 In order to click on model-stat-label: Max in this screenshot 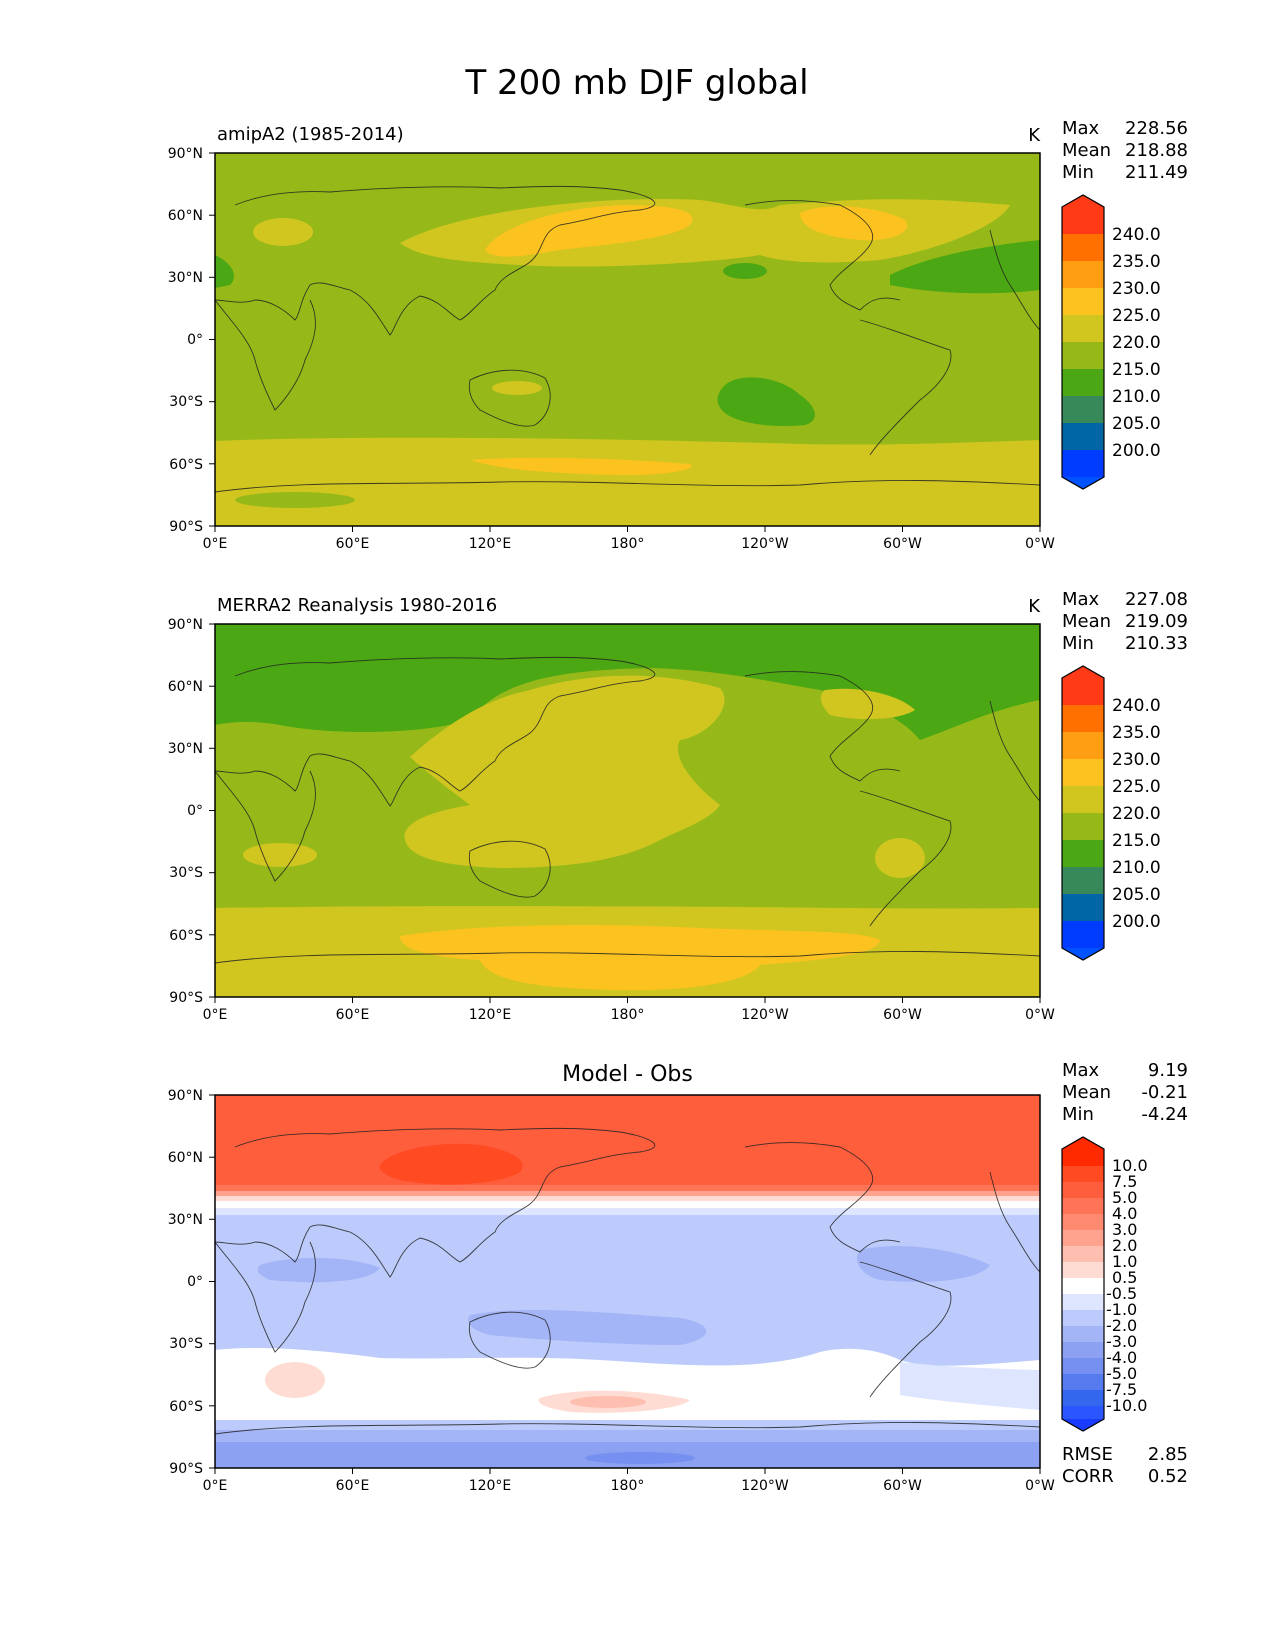, I will do `click(1081, 128)`.